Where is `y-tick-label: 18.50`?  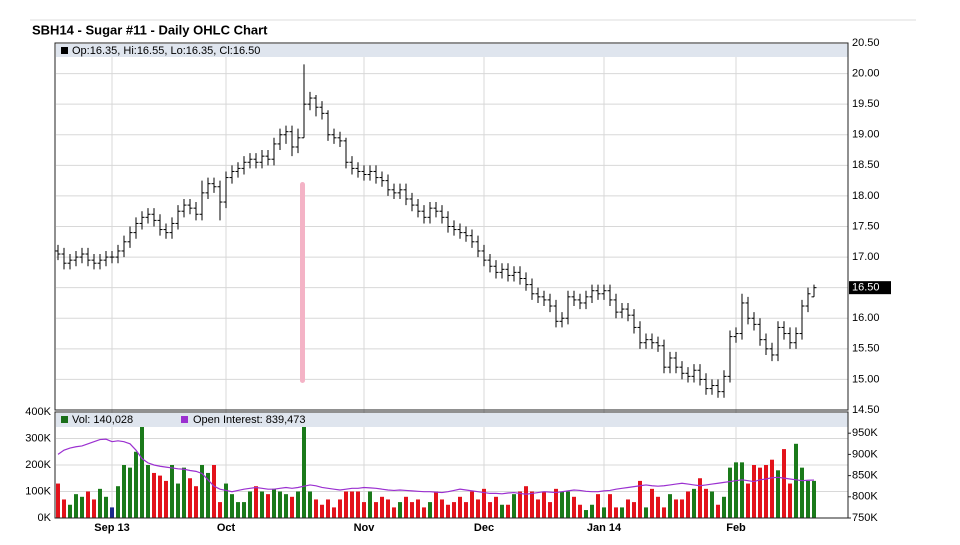
y-tick-label: 18.50 is located at coordinates (866, 165).